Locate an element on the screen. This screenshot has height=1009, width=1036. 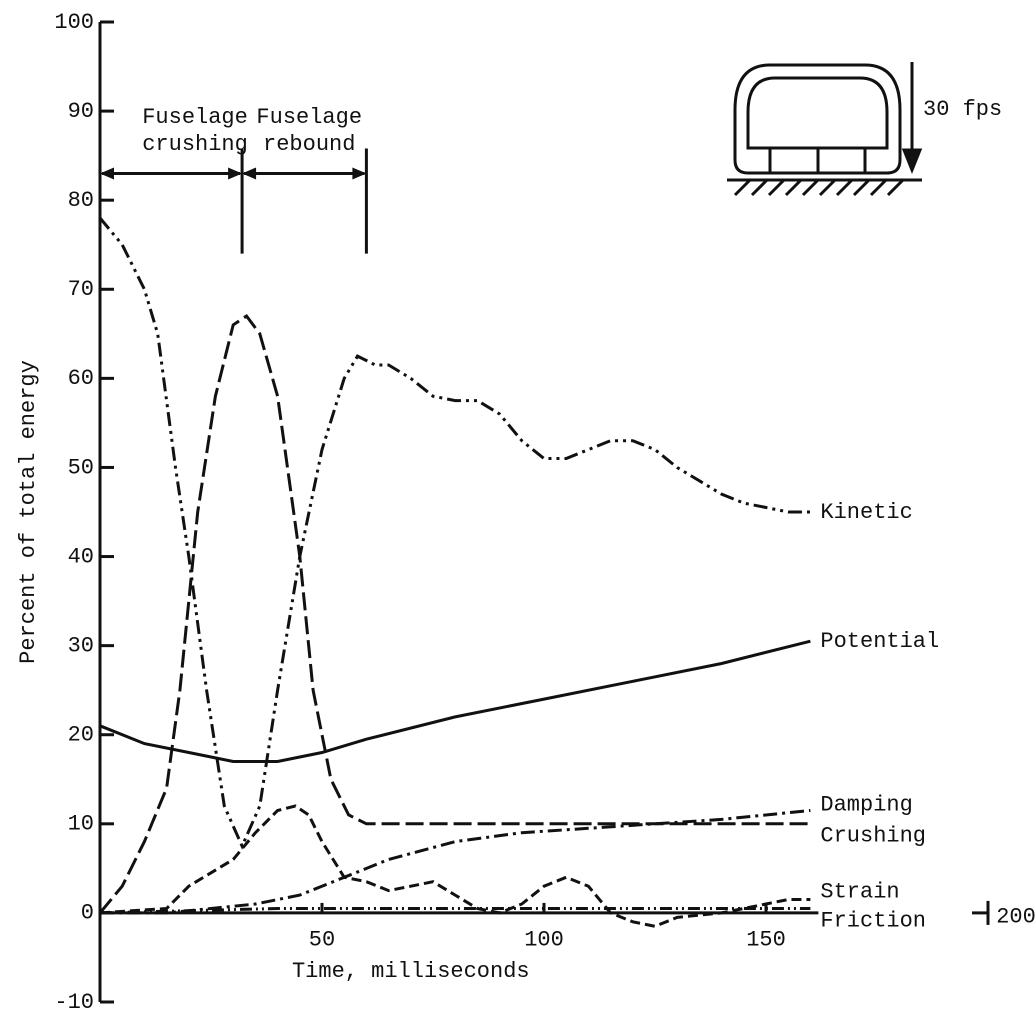
series-label: Friction is located at coordinates (873, 920).